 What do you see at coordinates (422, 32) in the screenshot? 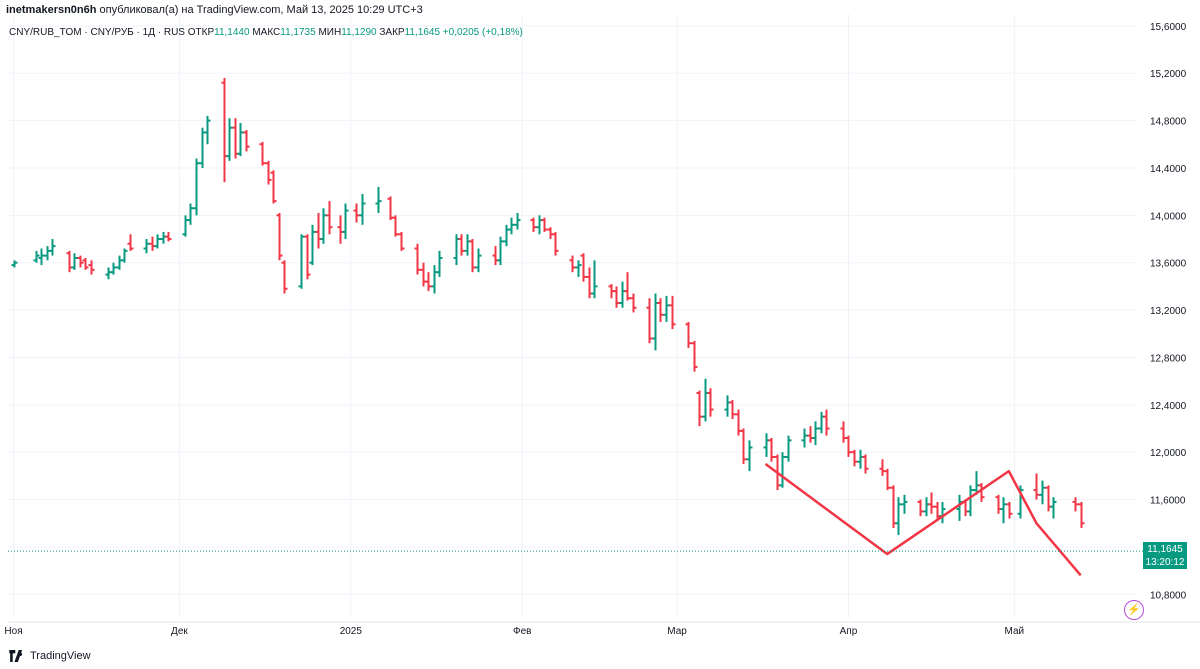
I see `close-value: 11,1645` at bounding box center [422, 32].